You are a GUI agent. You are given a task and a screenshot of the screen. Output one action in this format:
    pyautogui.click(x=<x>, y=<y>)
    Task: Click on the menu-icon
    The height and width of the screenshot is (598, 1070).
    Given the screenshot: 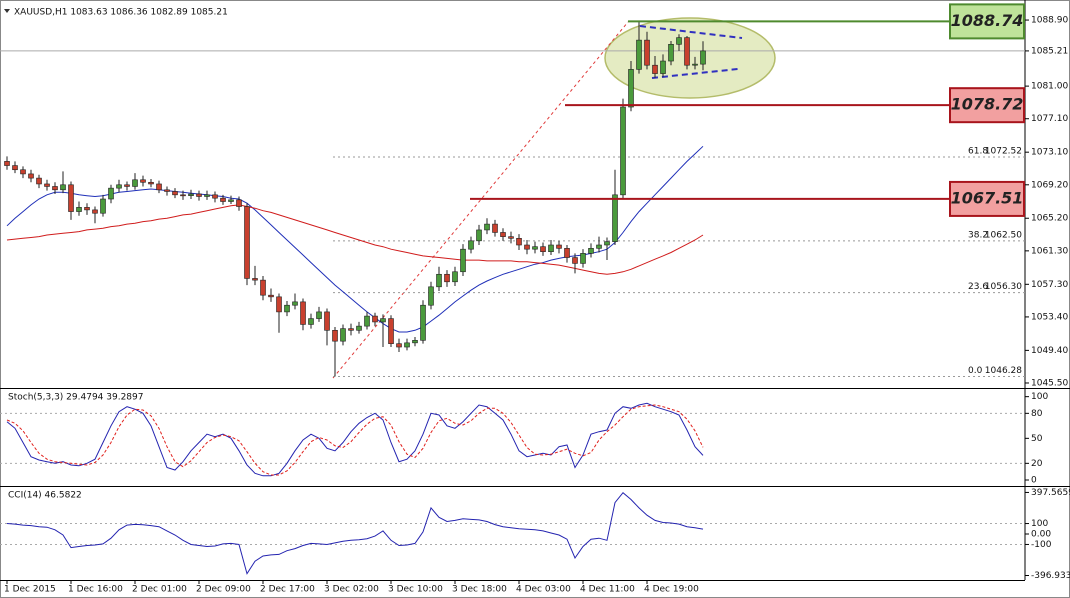 What is the action you would take?
    pyautogui.click(x=7, y=11)
    